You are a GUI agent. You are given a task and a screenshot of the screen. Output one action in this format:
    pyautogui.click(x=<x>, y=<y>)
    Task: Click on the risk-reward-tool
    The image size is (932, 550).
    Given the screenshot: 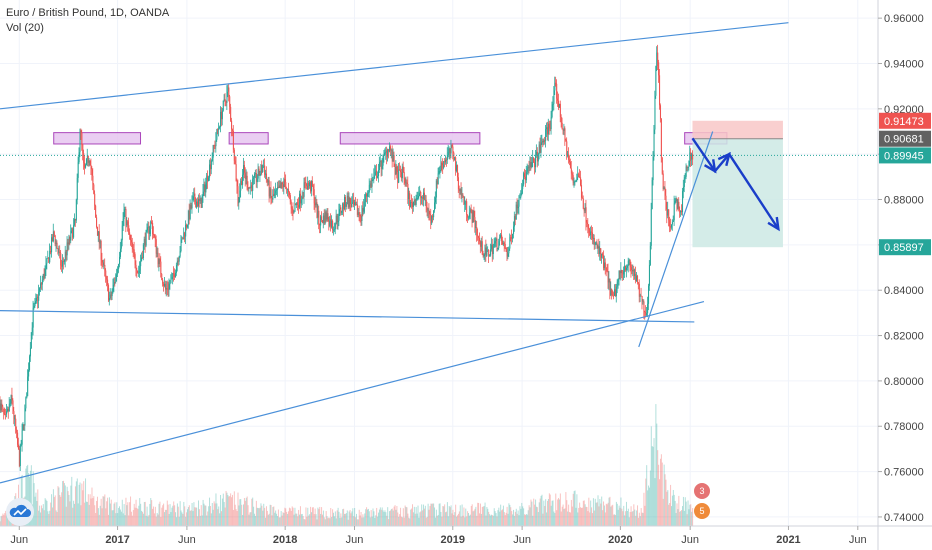 What is the action you would take?
    pyautogui.click(x=737, y=184)
    